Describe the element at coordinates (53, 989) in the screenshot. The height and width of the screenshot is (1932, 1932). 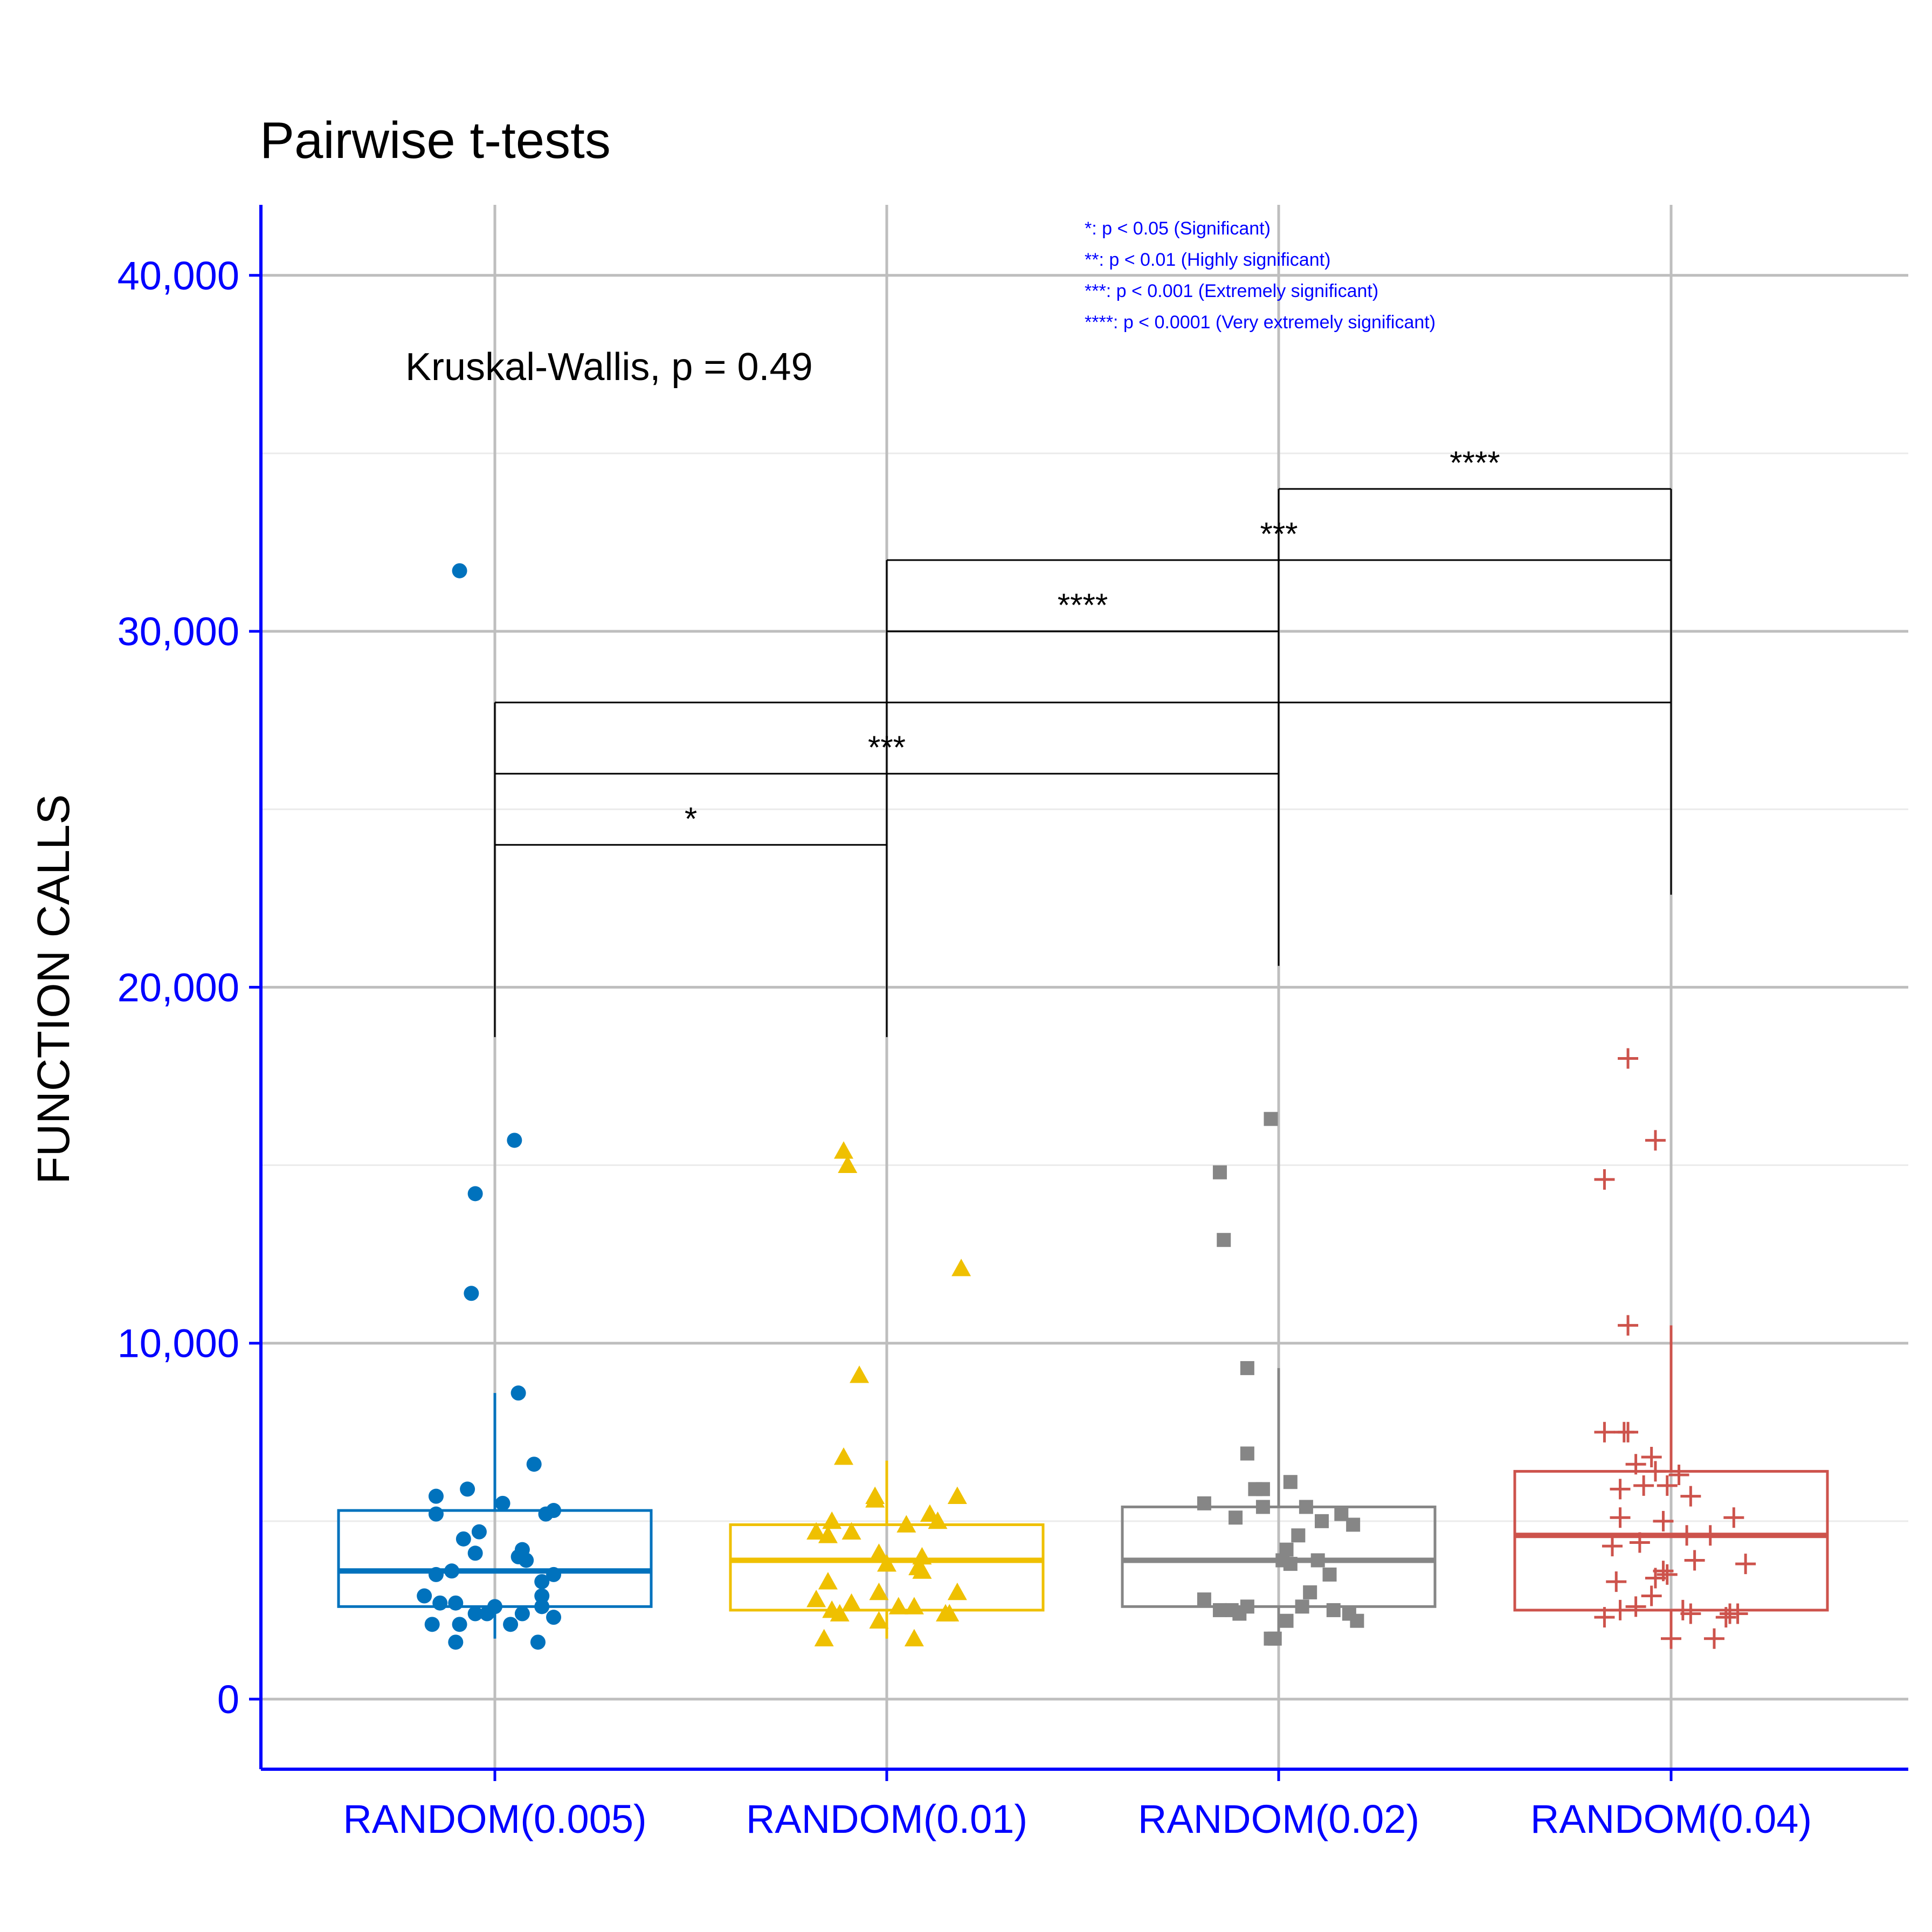
I see `y-axis-label: FUNCTION CALLS` at that location.